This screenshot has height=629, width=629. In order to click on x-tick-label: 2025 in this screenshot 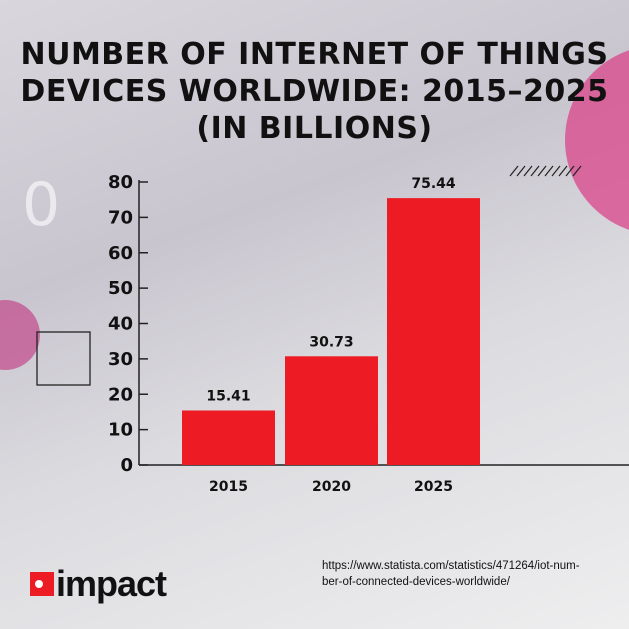, I will do `click(433, 487)`.